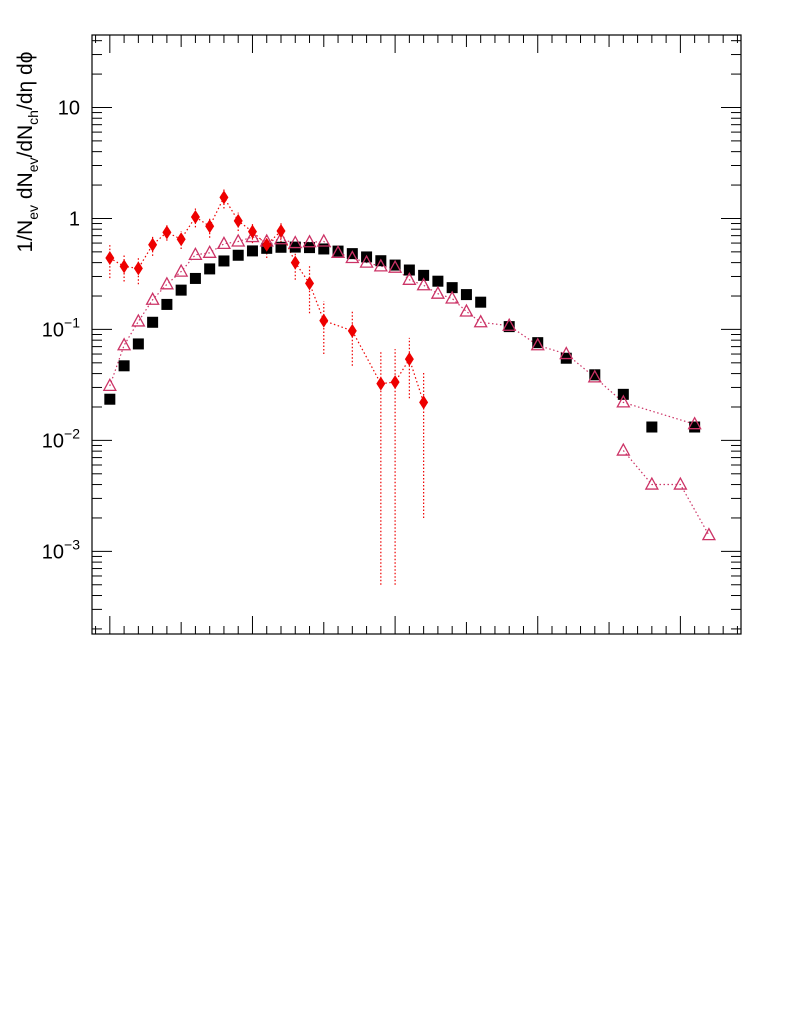 This screenshot has height=1024, width=786. What do you see at coordinates (27, 152) in the screenshot?
I see `y-axis-label: 1/Nev dNev/dNch/dη dϕ` at bounding box center [27, 152].